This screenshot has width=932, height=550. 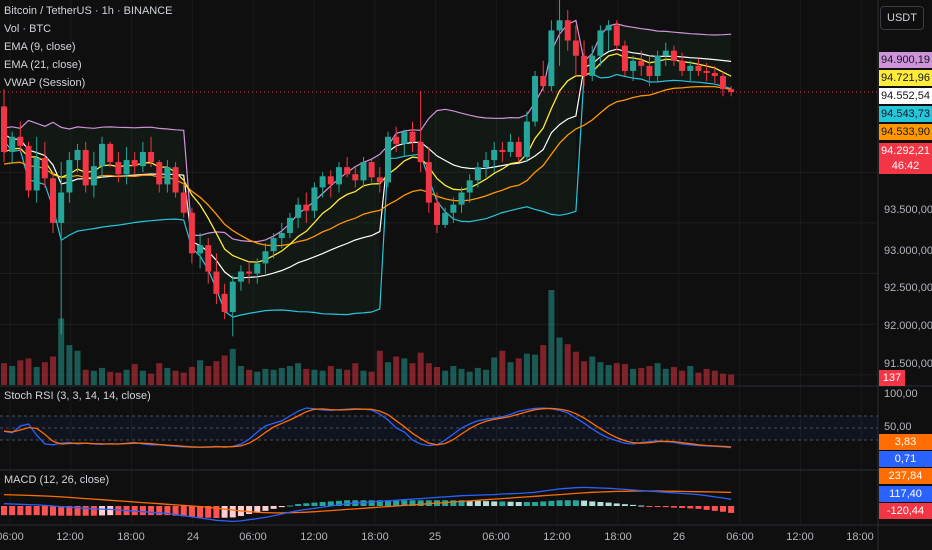 What do you see at coordinates (45, 83) in the screenshot?
I see `vwap-legend: VWAP (Session)` at bounding box center [45, 83].